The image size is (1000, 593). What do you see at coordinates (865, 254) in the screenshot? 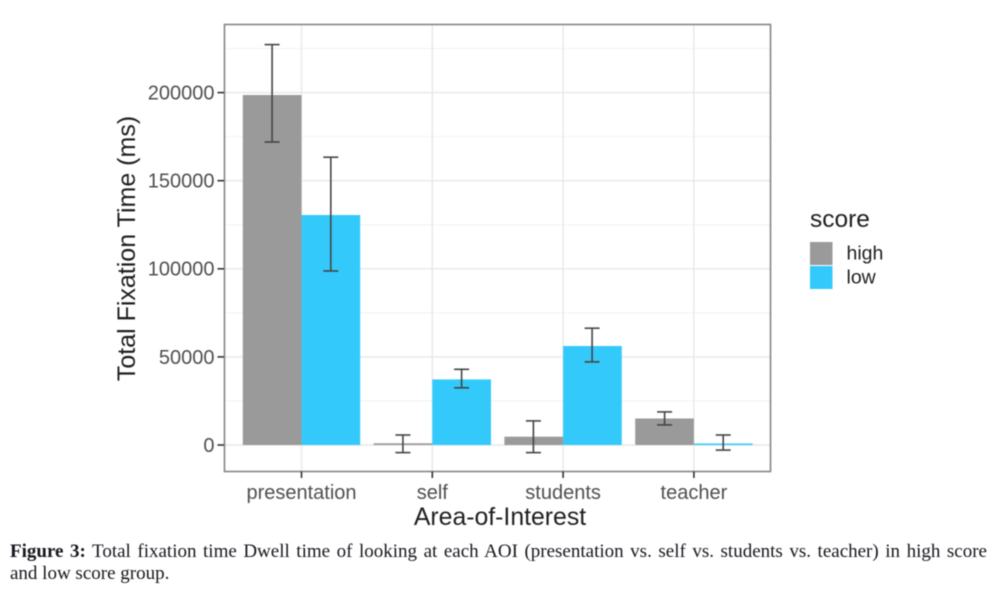
I see `svg-text: high` at bounding box center [865, 254].